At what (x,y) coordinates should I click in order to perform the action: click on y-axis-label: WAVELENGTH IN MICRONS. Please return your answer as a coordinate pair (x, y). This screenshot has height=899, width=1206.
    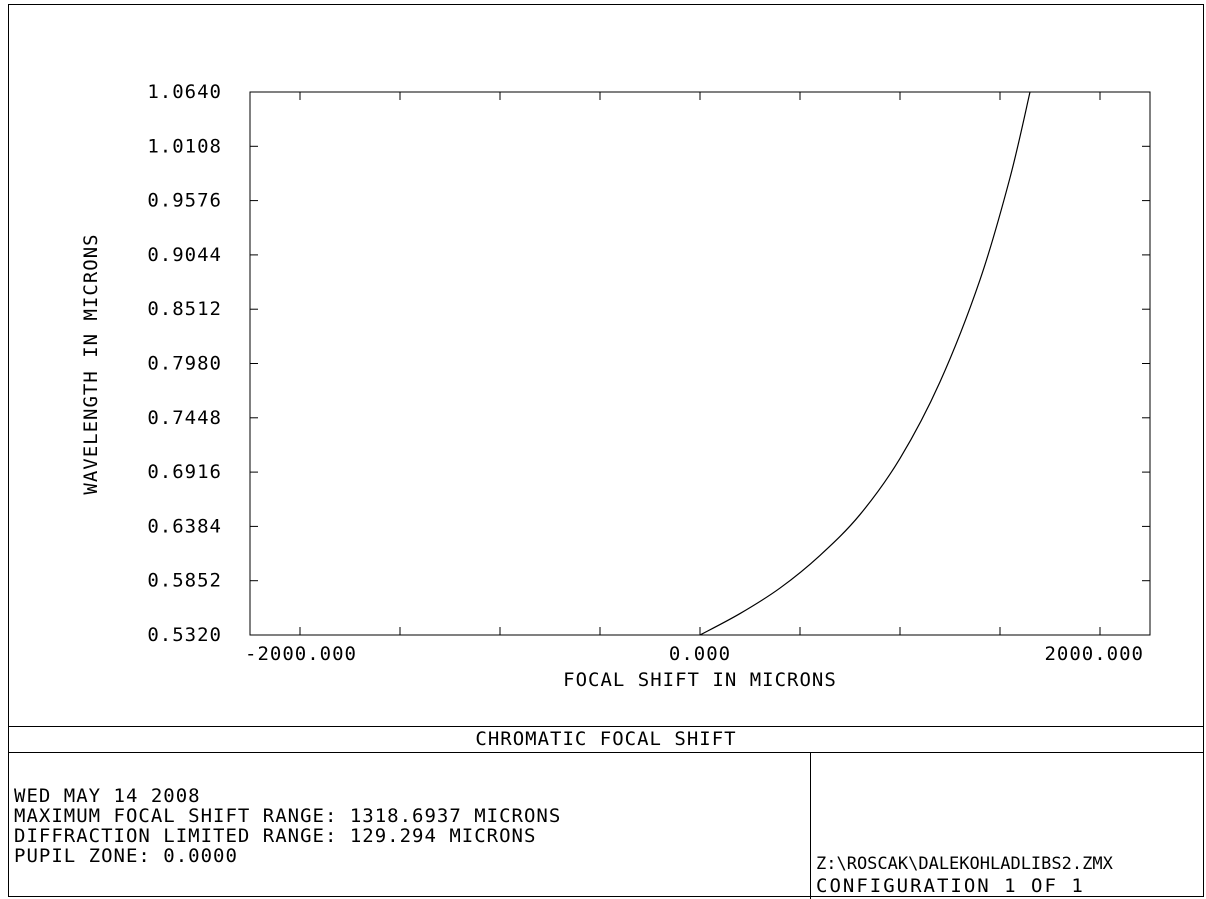
    Looking at the image, I should click on (91, 363).